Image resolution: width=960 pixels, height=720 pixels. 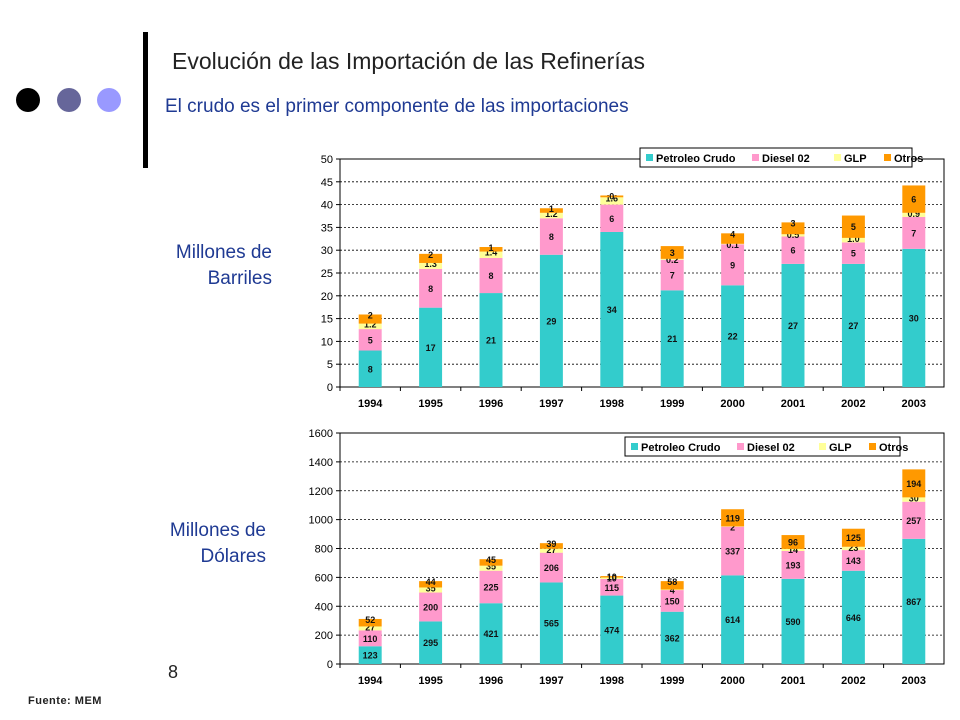 I want to click on chart1-legend-box, so click(x=776, y=157).